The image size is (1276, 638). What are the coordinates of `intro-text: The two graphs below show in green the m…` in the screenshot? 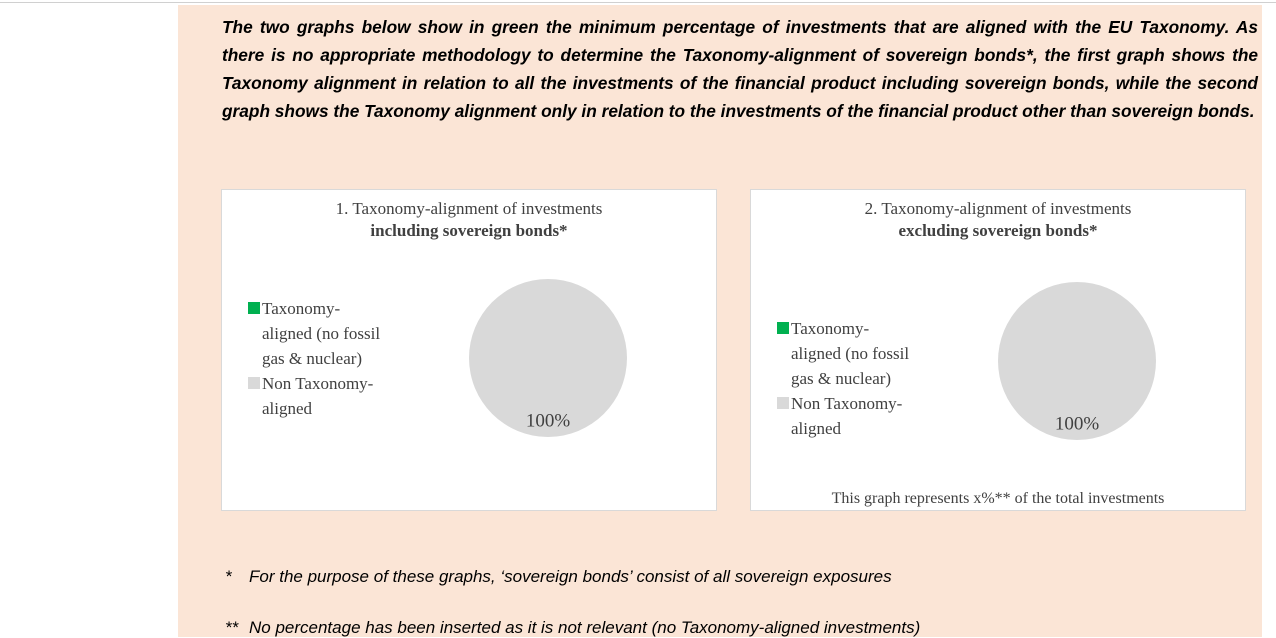 It's located at (740, 69).